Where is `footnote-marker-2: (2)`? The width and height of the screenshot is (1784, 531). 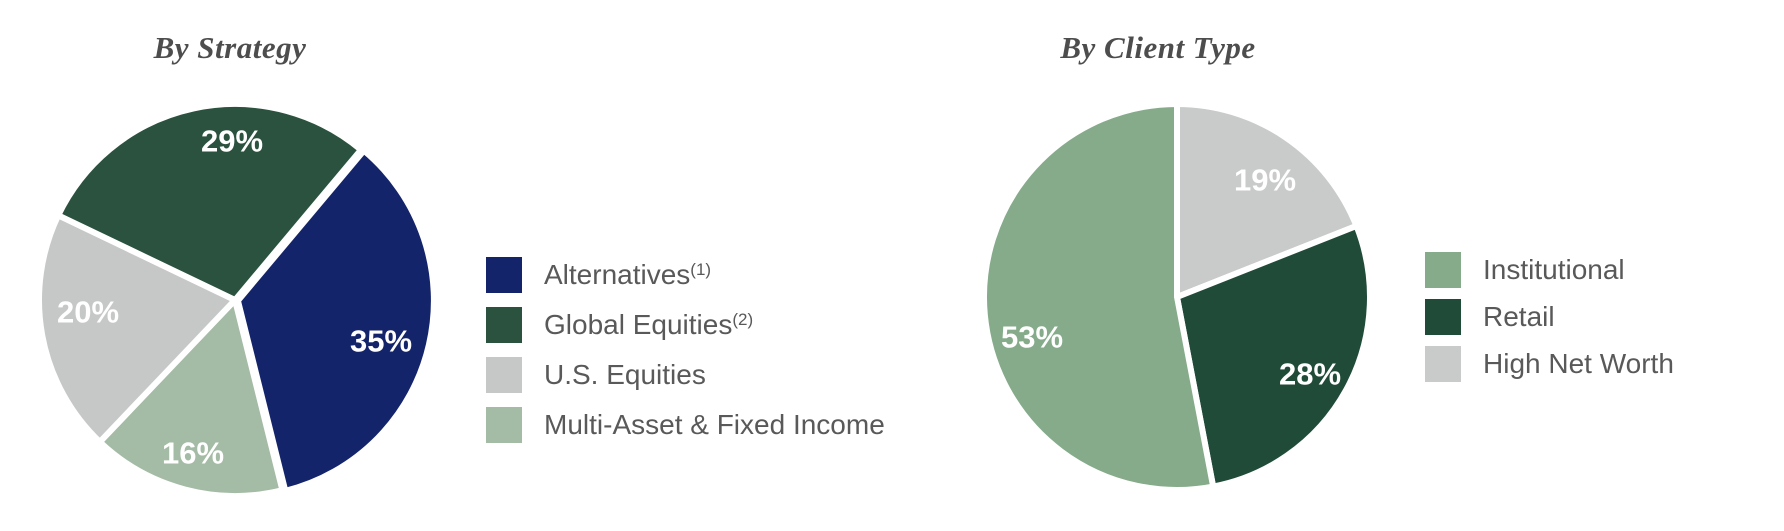 footnote-marker-2: (2) is located at coordinates (743, 319).